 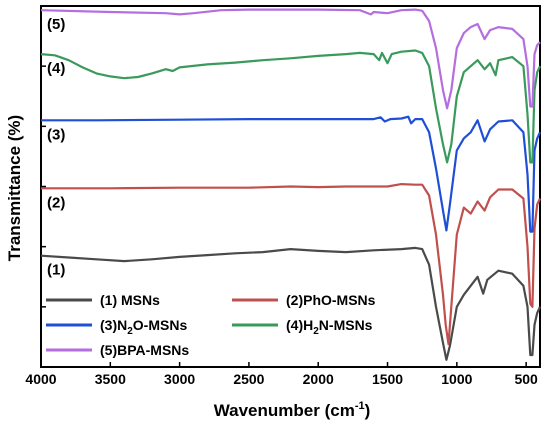 I want to click on curve-tag-4: (4), so click(x=56, y=68).